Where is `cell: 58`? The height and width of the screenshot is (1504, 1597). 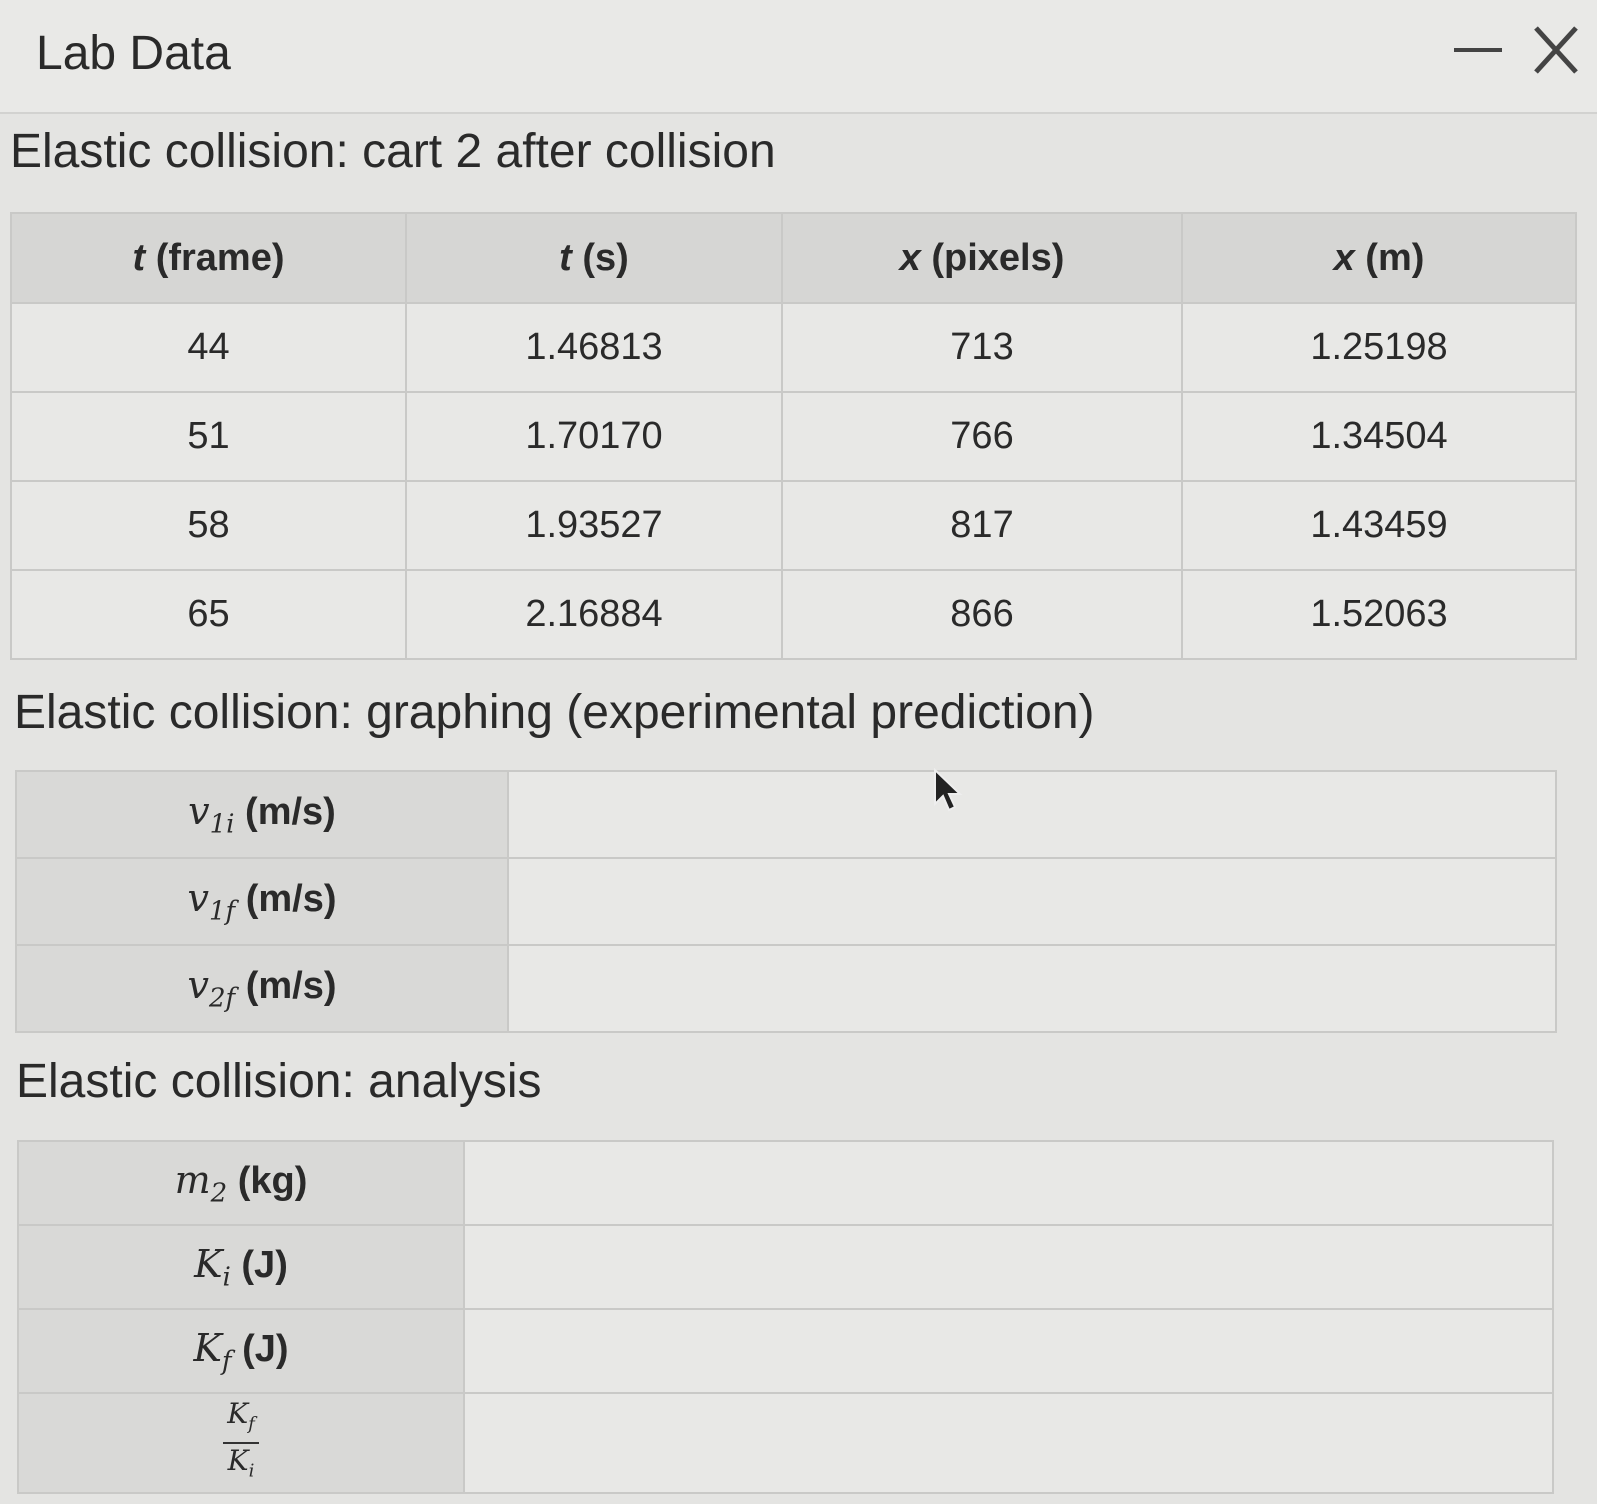
cell: 58 is located at coordinates (208, 525).